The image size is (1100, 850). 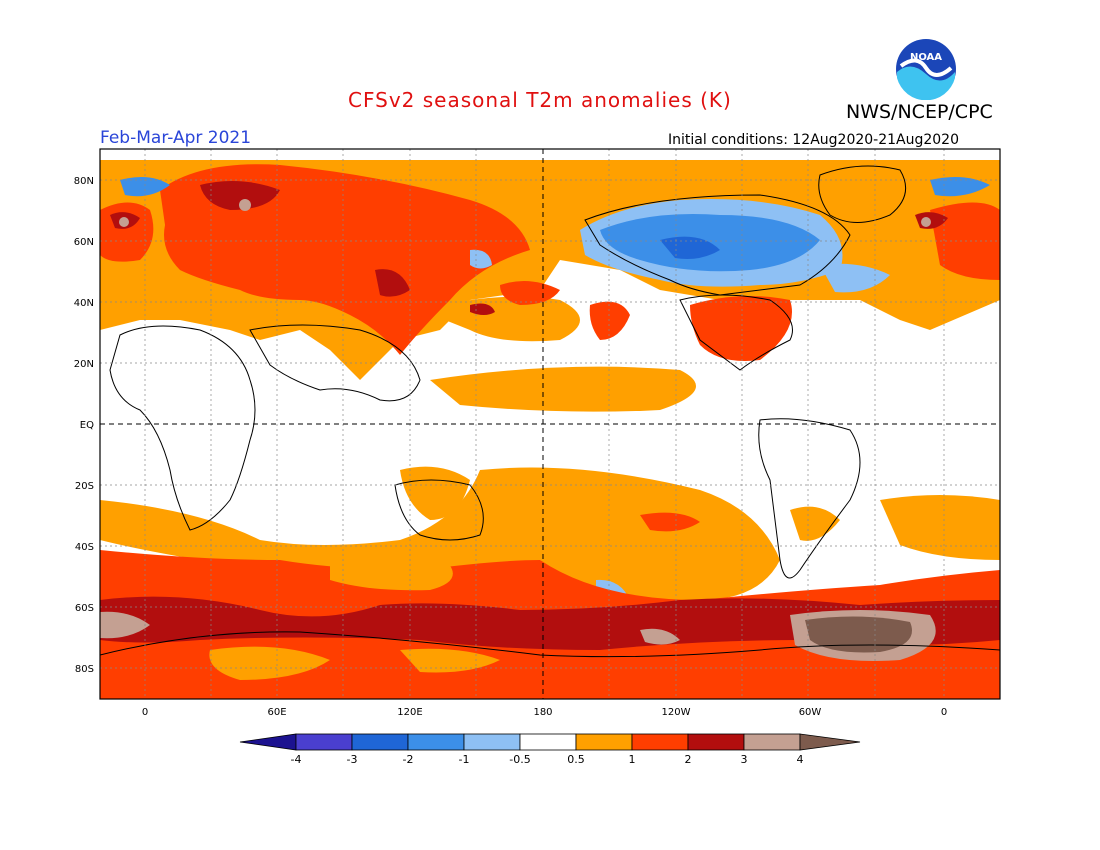 I want to click on latitude-labels: 80N 60N 40N 20N EQ 20S 40S 60S 80S, so click(x=84, y=425).